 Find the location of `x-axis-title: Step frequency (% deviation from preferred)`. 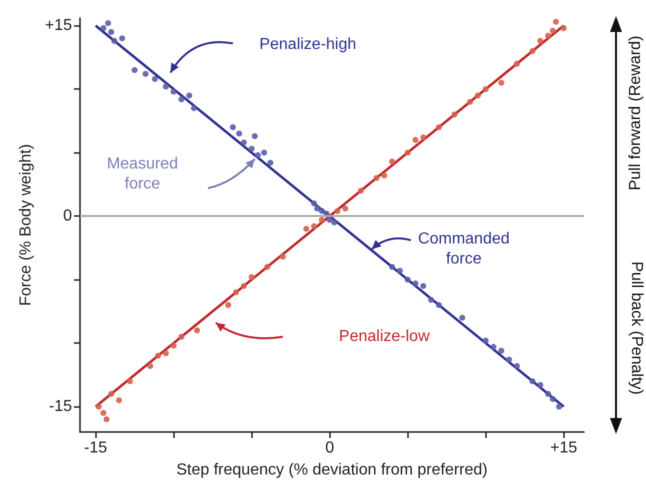

x-axis-title: Step frequency (% deviation from preferred) is located at coordinates (332, 470).